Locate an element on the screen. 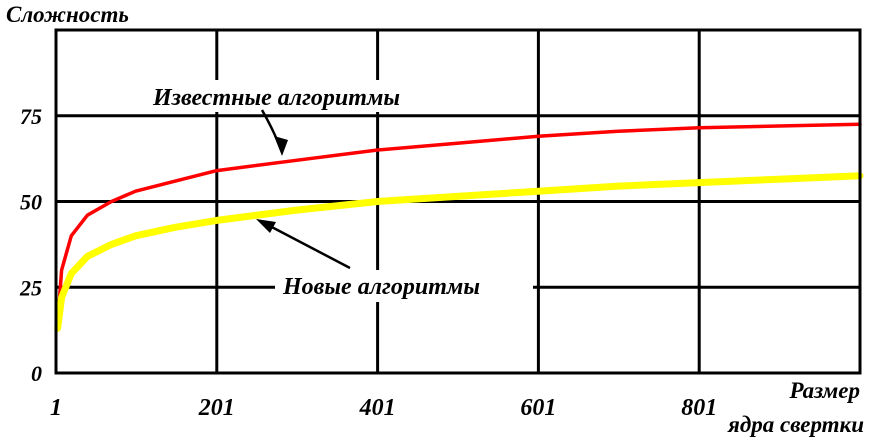 This screenshot has width=869, height=445. y-tick-label-0: 0 is located at coordinates (36, 373).